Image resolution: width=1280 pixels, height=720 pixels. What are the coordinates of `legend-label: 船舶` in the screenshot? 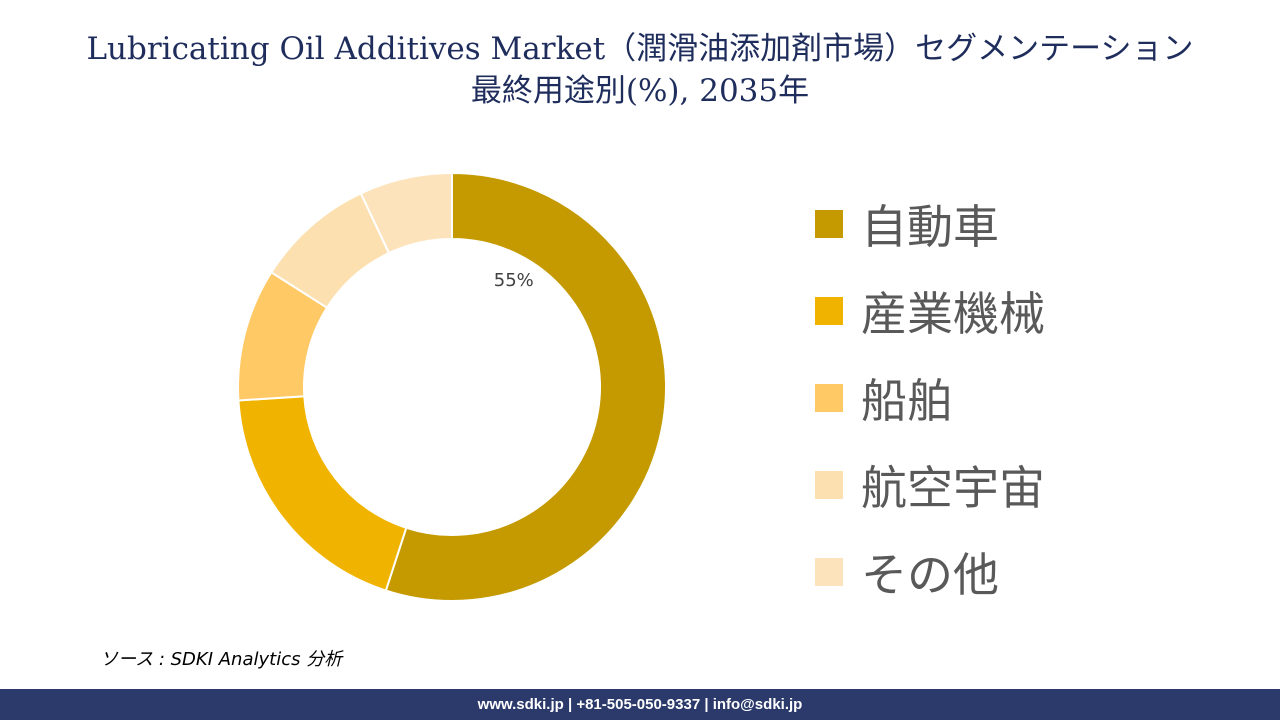 It's located at (907, 400).